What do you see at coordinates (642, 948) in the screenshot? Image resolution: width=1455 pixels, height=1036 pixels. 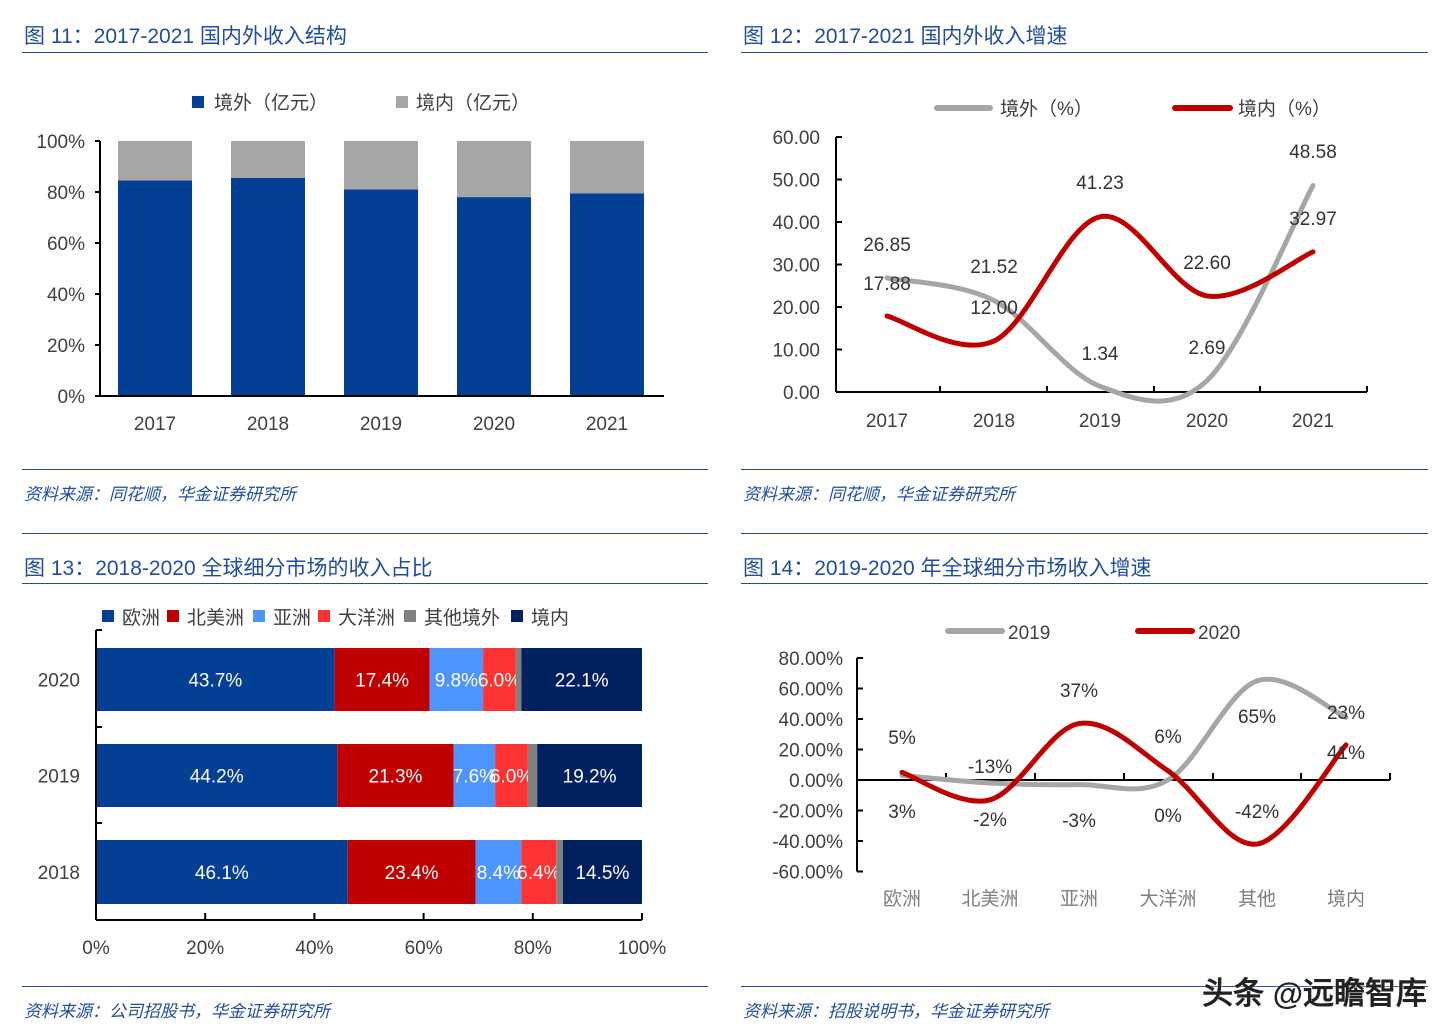 I see `x-tick-label: 100%` at bounding box center [642, 948].